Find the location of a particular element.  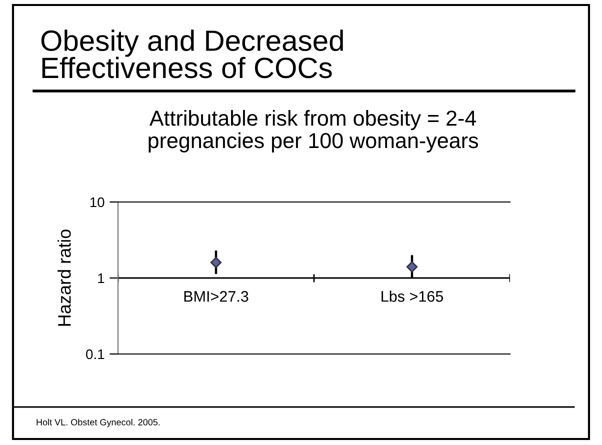

y-tick-label: 10 is located at coordinates (97, 202).